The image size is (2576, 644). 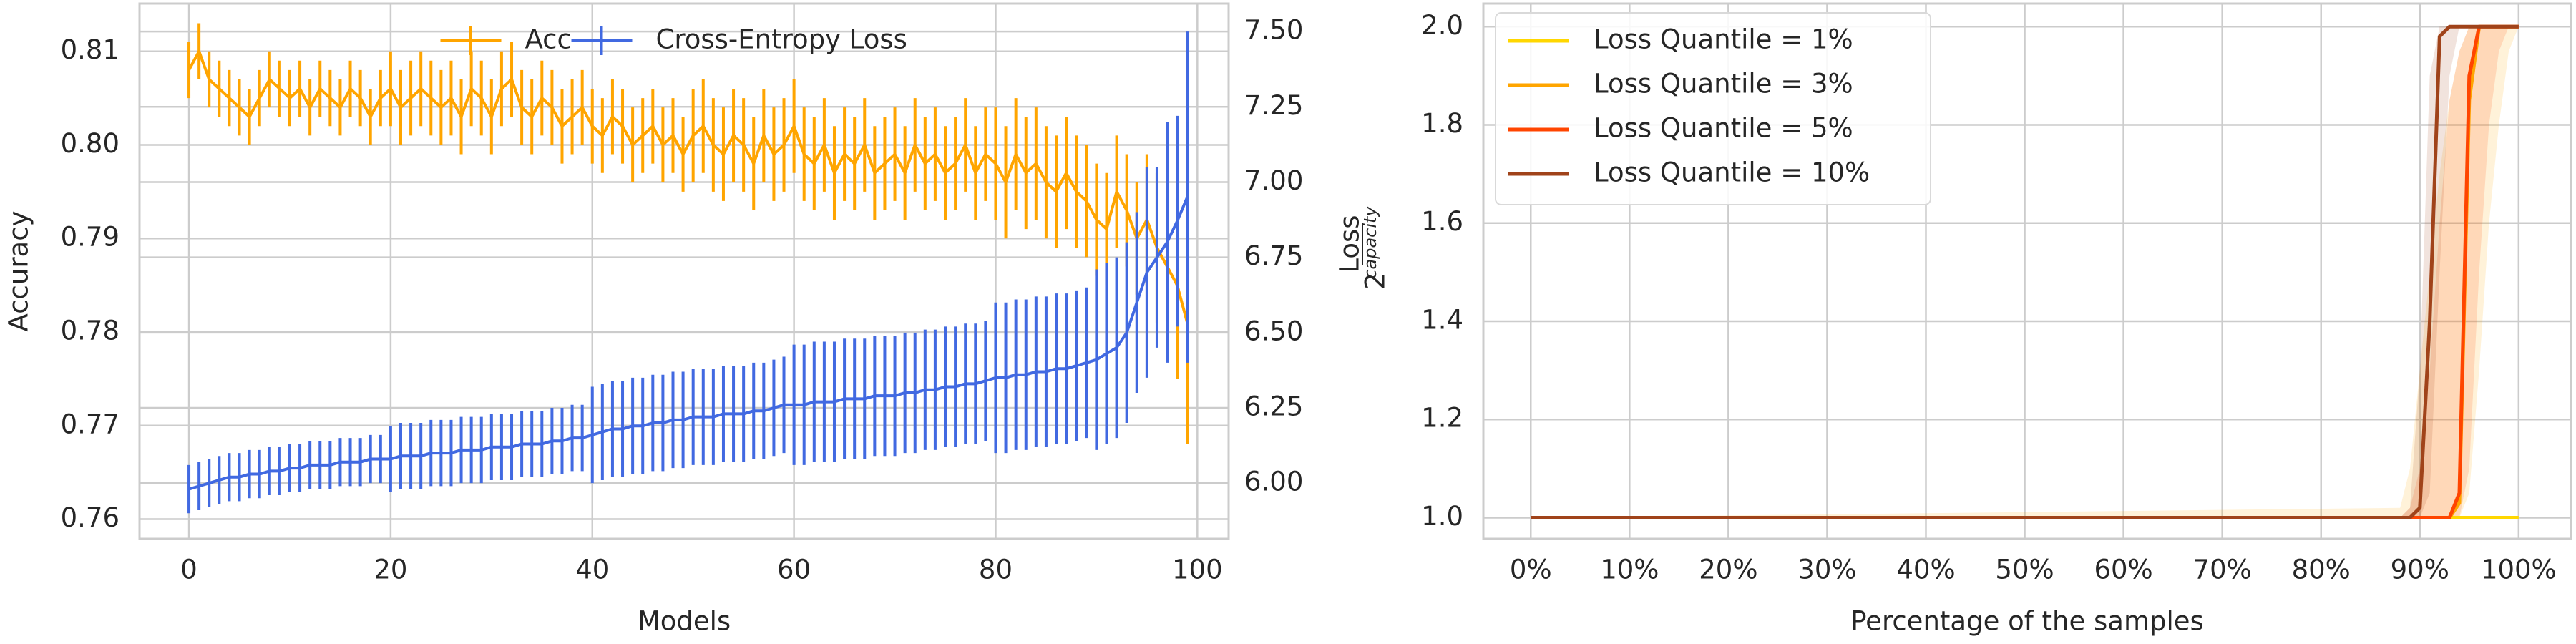 I want to click on y2-tick-label: 7.50, so click(x=1273, y=30).